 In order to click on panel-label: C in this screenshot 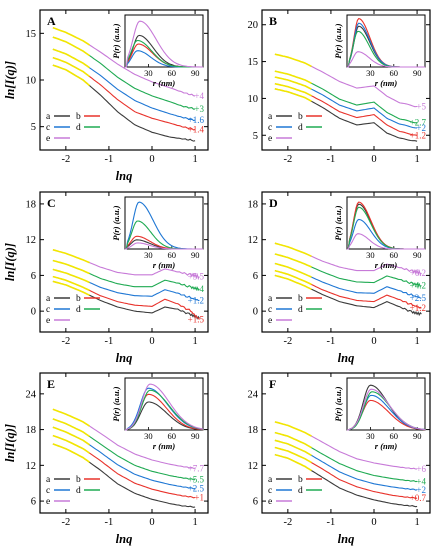, I will do `click(51, 203)`.